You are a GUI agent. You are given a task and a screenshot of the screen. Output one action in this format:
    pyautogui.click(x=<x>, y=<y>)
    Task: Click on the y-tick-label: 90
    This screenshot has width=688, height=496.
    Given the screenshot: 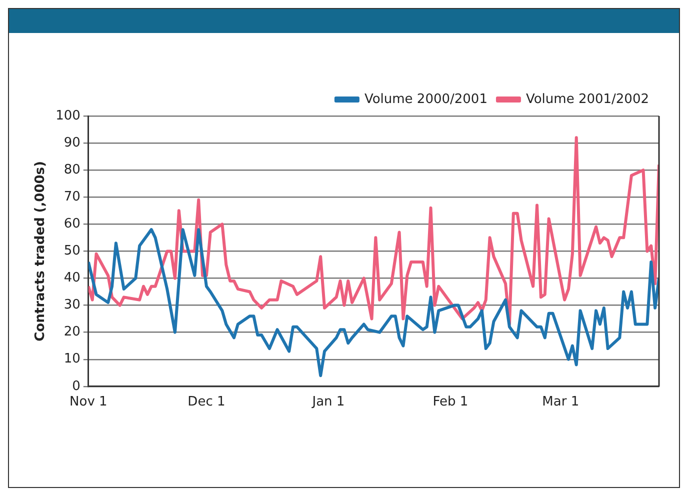 What is the action you would take?
    pyautogui.click(x=72, y=142)
    